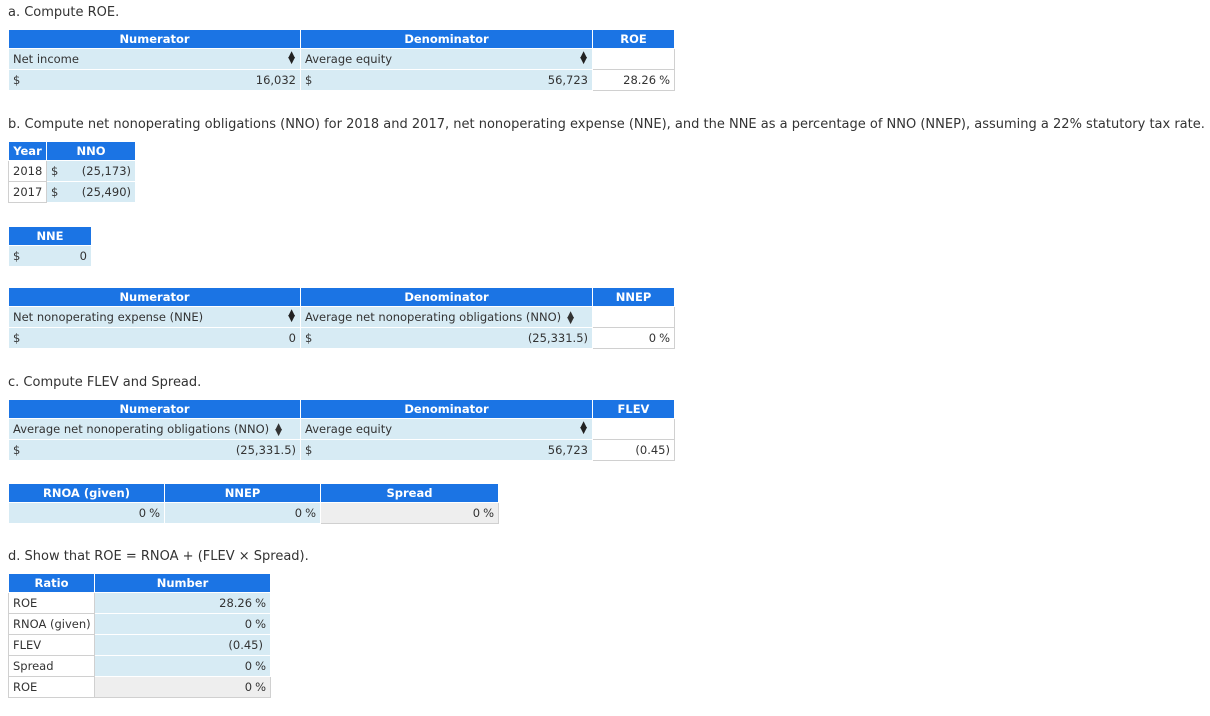 This screenshot has width=1210, height=716. I want to click on nno-2018-input: $ (25,173), so click(91, 171).